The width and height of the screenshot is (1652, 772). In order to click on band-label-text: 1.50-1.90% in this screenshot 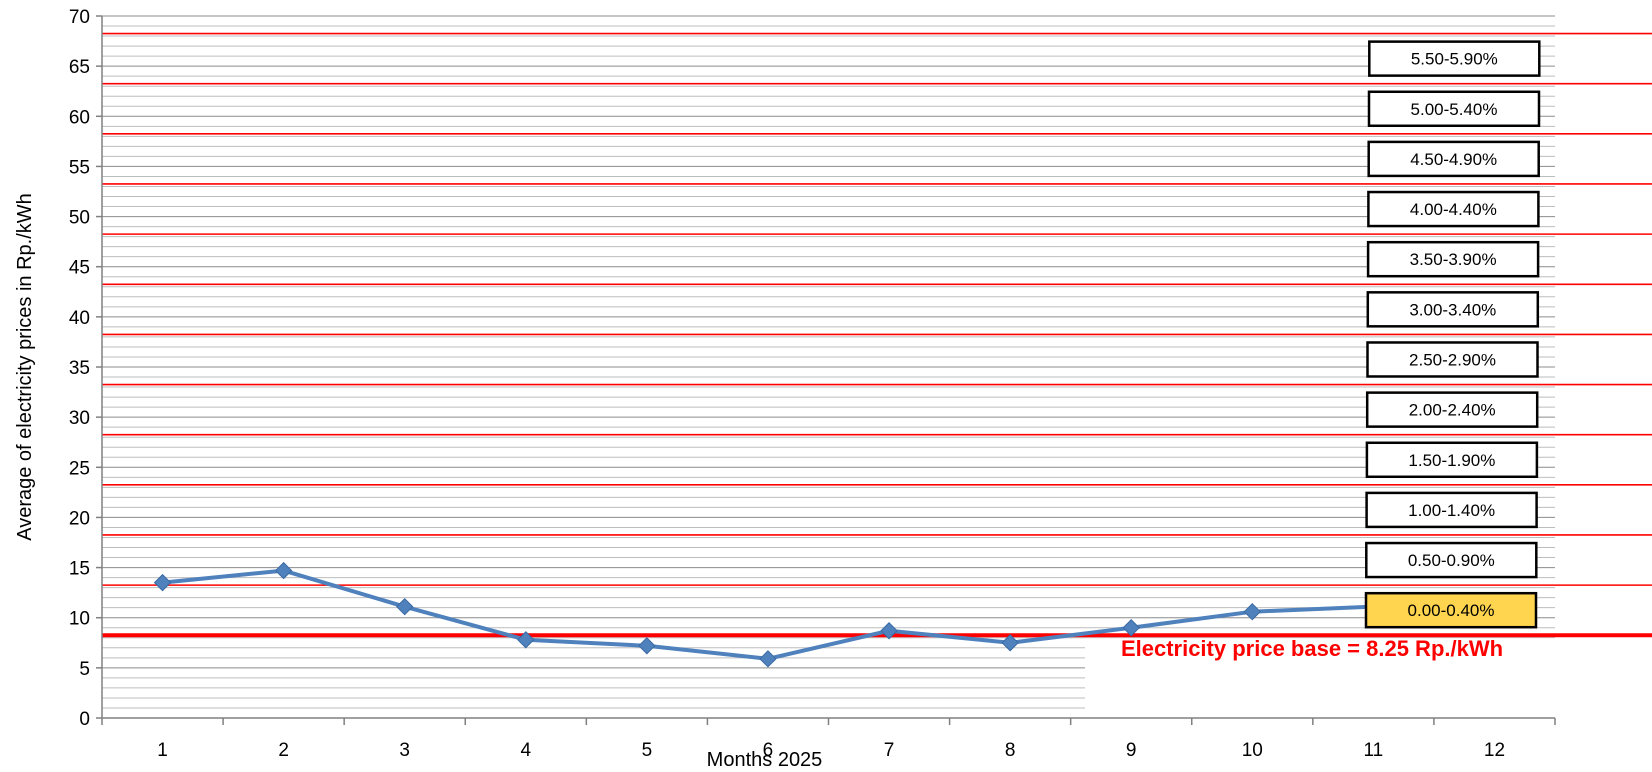, I will do `click(1451, 460)`.